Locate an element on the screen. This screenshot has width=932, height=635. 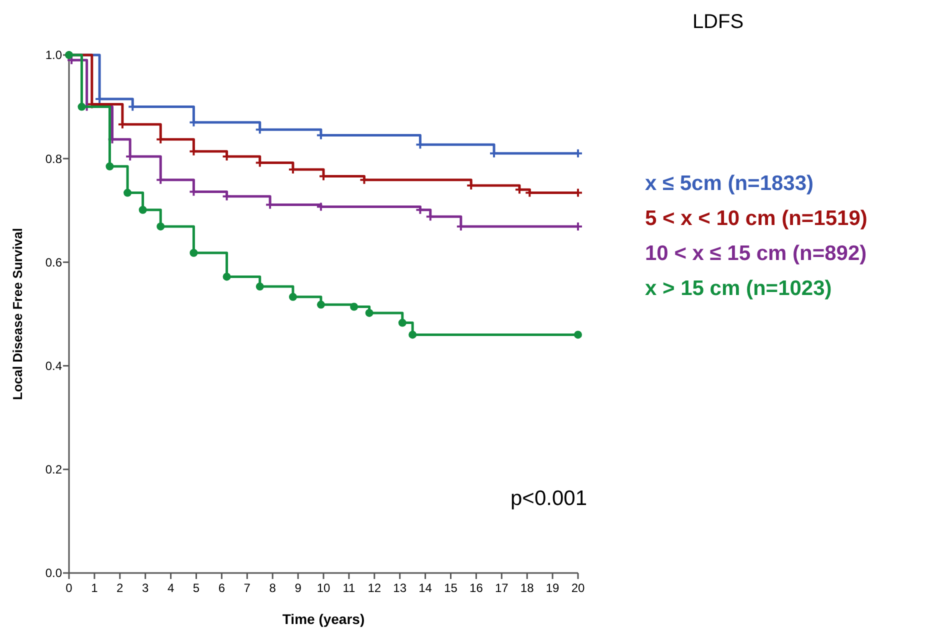
x-tick-label: 19 is located at coordinates (553, 588).